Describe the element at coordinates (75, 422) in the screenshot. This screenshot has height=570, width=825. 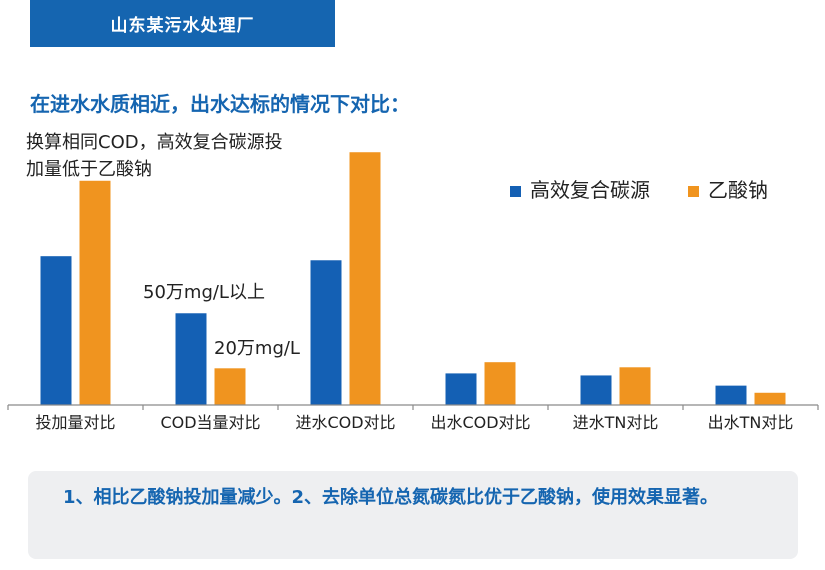
I see `x-tick-label-0: 投加量对比` at that location.